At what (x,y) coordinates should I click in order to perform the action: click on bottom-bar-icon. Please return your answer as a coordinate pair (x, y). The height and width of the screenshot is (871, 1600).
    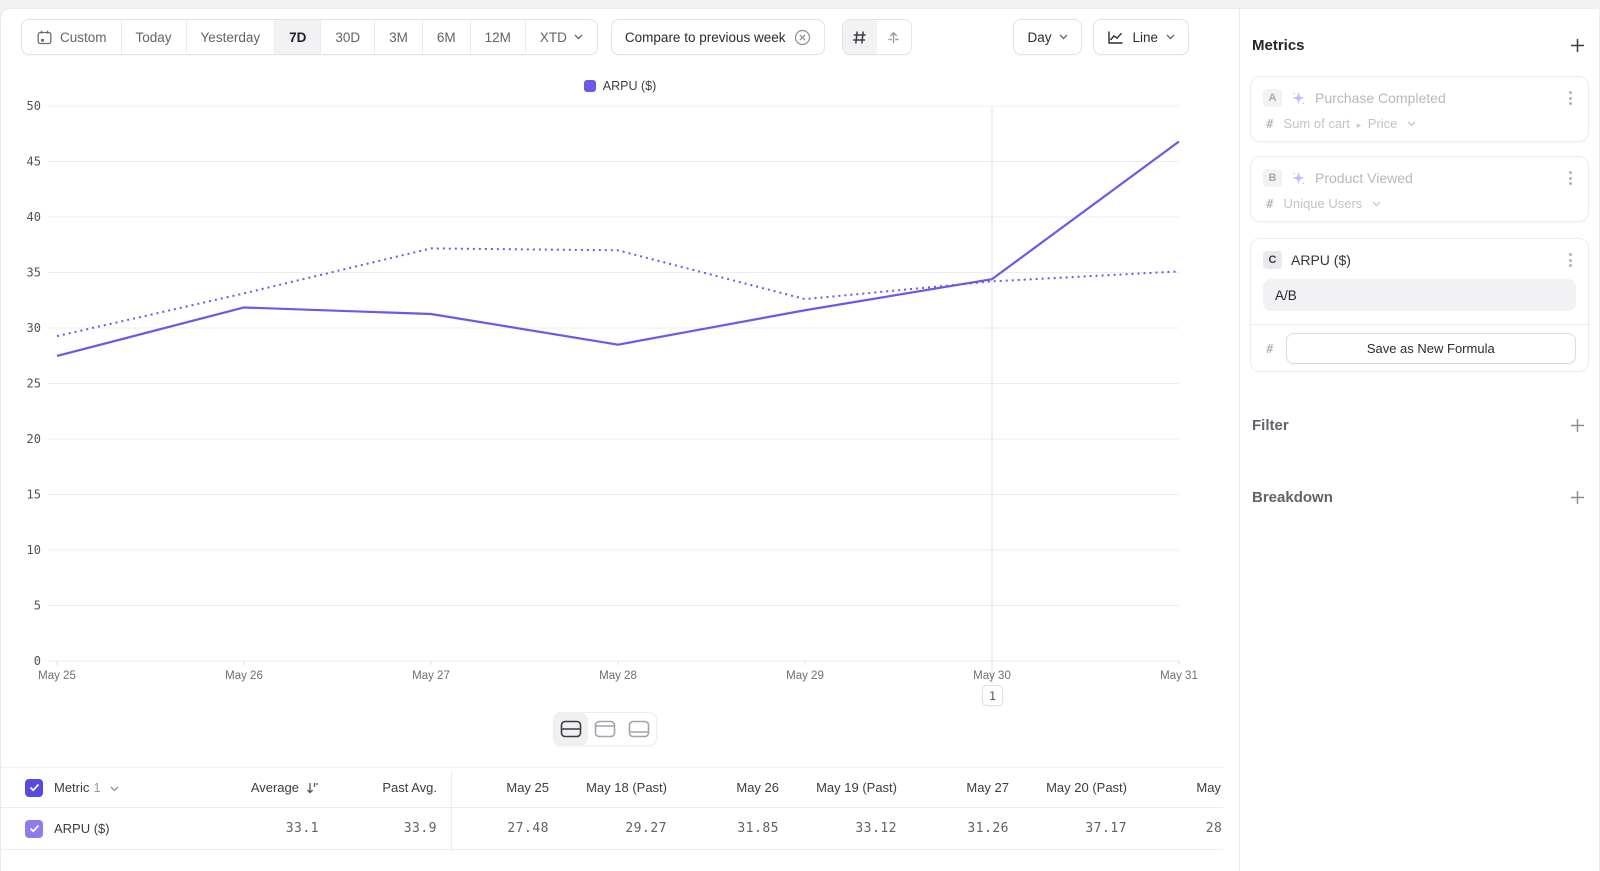
    Looking at the image, I should click on (639, 729).